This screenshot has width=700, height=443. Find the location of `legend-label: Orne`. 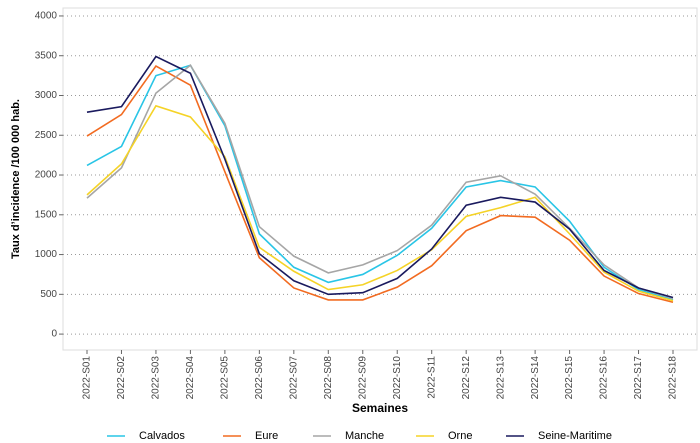

legend-label: Orne is located at coordinates (460, 436).